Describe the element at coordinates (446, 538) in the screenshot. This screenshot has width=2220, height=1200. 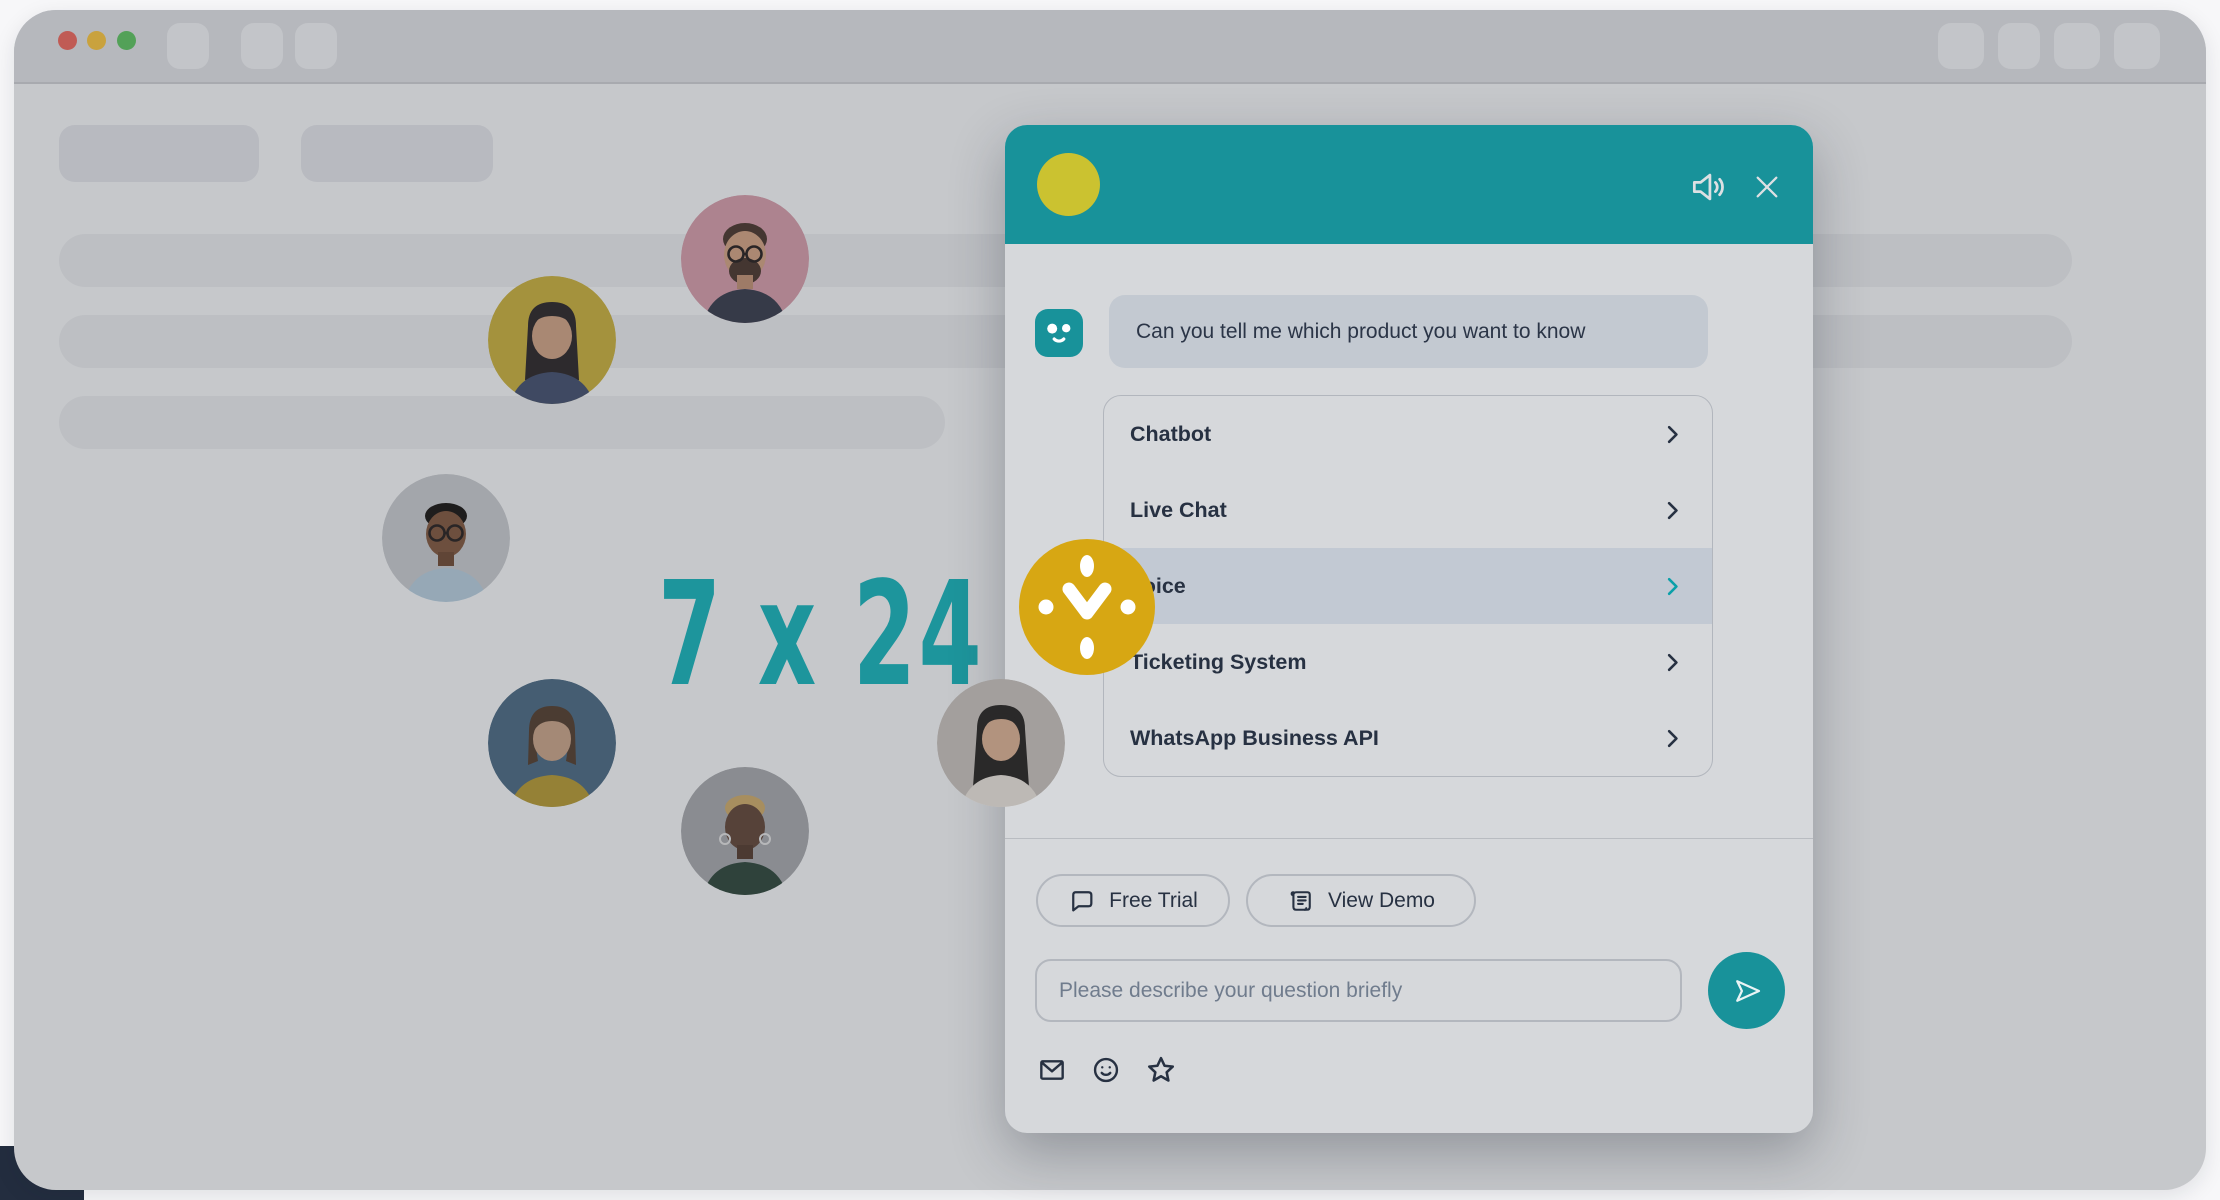
I see `avatar-man-glasses` at that location.